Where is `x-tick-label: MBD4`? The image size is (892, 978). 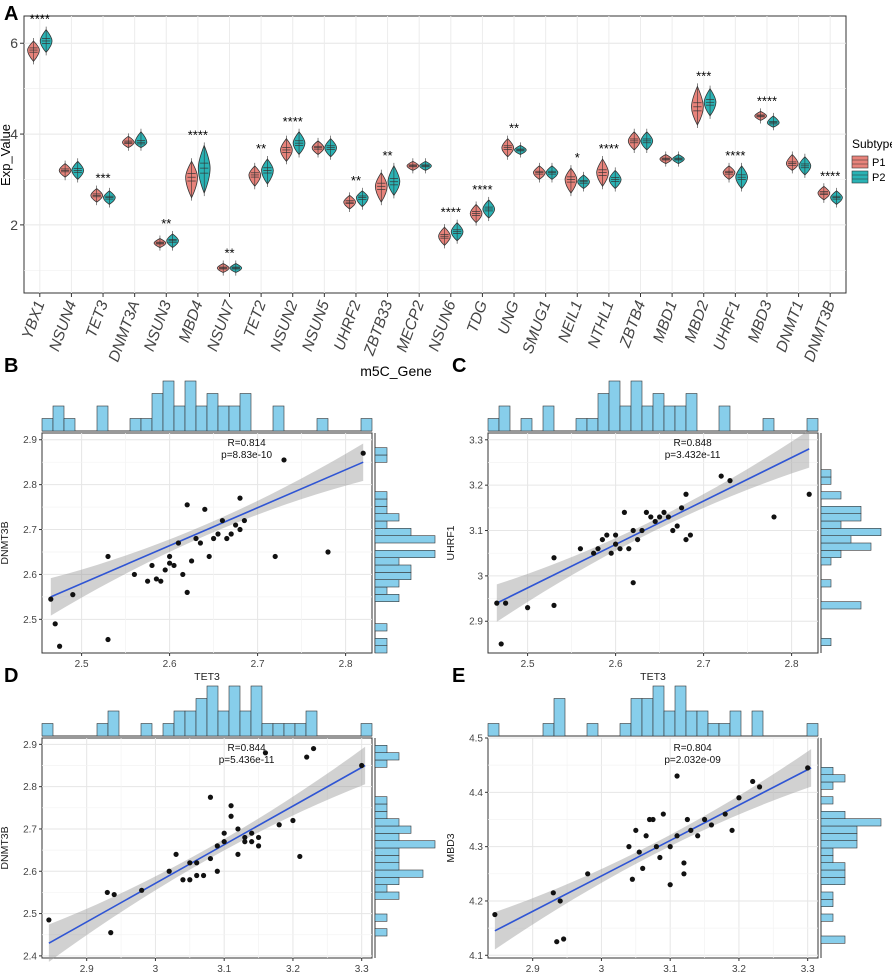 x-tick-label: MBD4 is located at coordinates (191, 321).